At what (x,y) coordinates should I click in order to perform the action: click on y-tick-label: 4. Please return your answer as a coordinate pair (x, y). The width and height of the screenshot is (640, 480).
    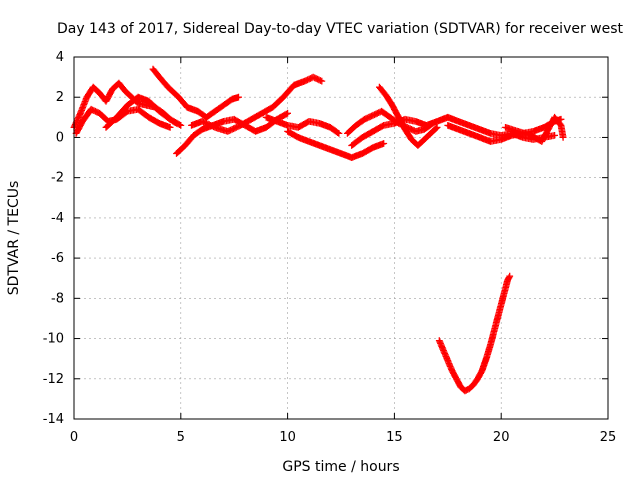
    Looking at the image, I should click on (60, 57).